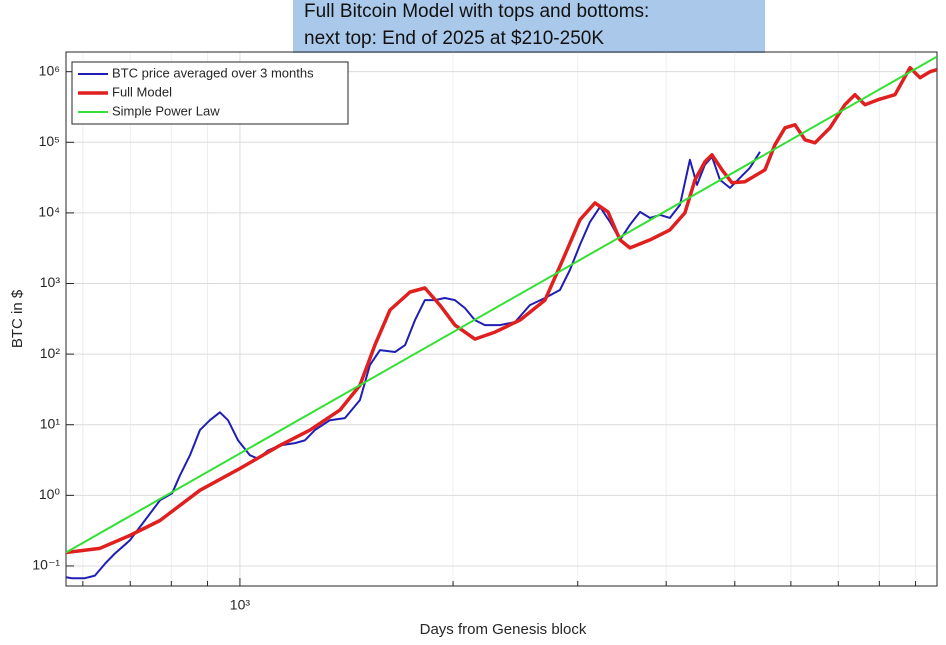 This screenshot has width=946, height=645. Describe the element at coordinates (50, 494) in the screenshot. I see `y-tick-label: 10⁰` at that location.